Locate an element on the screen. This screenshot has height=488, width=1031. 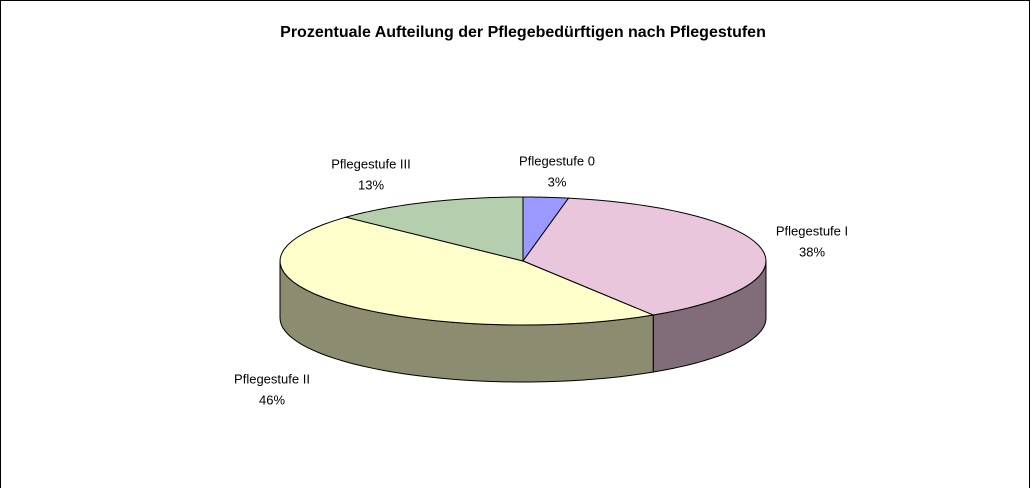
value-label: 38% is located at coordinates (812, 251).